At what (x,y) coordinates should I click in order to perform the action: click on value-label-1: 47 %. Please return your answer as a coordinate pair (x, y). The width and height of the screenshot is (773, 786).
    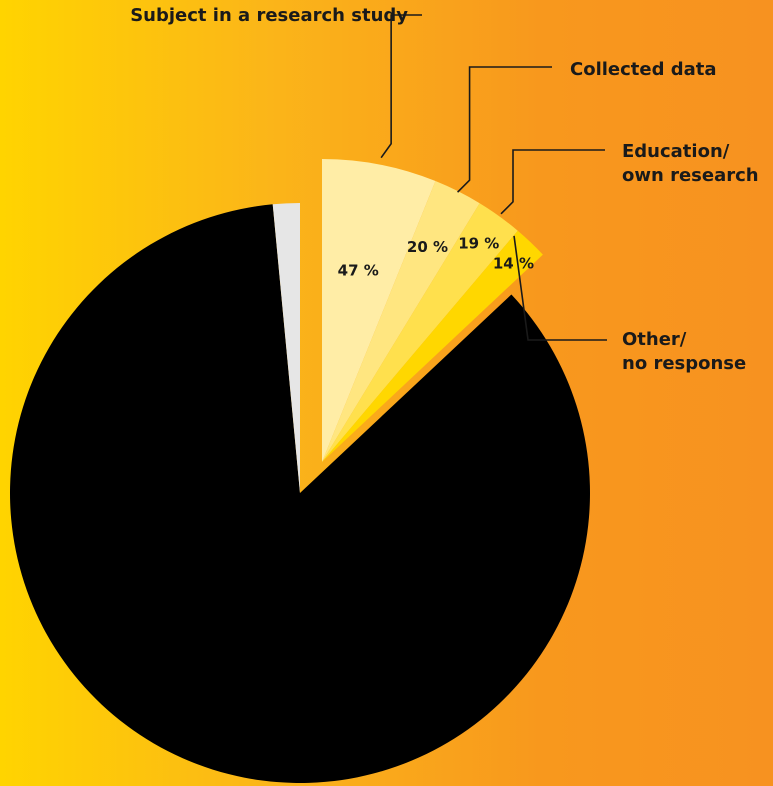
    Looking at the image, I should click on (358, 270).